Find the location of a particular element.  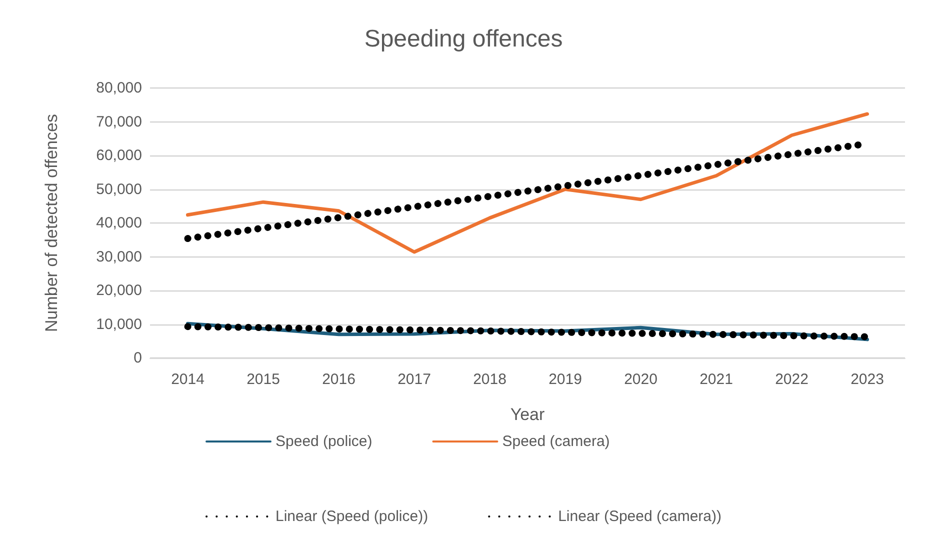

y-tick-label: 0 is located at coordinates (138, 358).